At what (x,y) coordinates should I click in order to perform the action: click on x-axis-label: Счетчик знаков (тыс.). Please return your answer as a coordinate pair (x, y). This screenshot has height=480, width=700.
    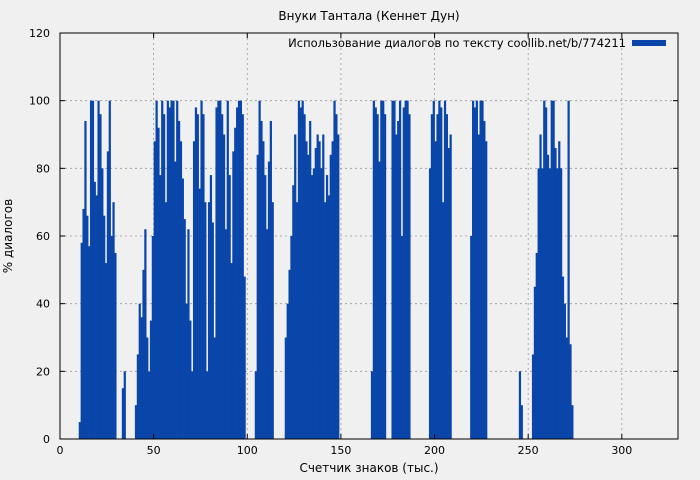
    Looking at the image, I should click on (368, 468).